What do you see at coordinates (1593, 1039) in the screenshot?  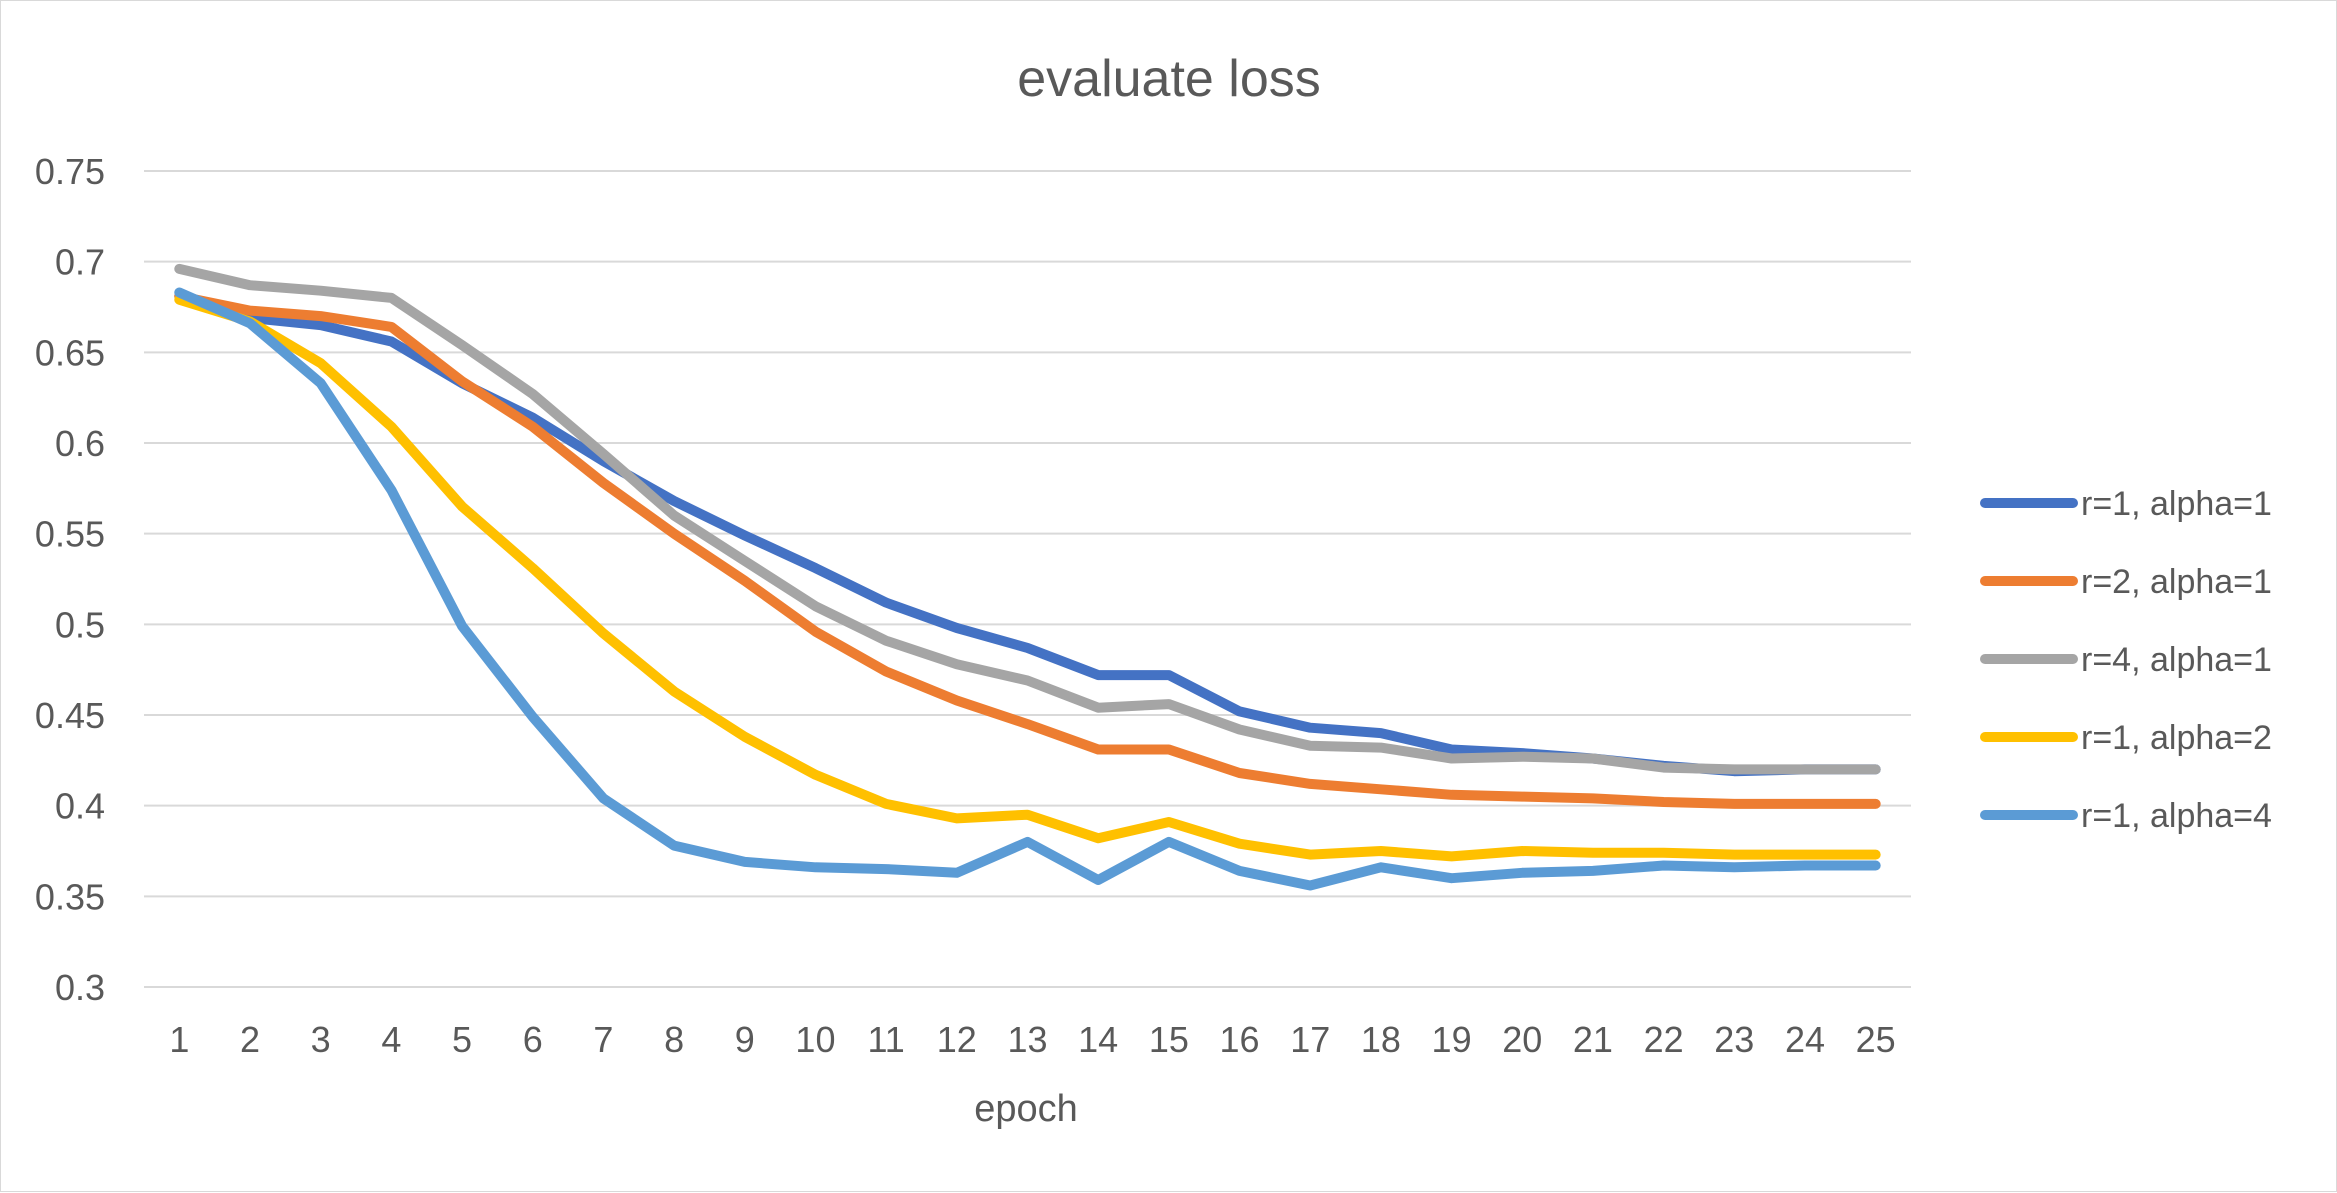 I see `x-tick-label: 21` at bounding box center [1593, 1039].